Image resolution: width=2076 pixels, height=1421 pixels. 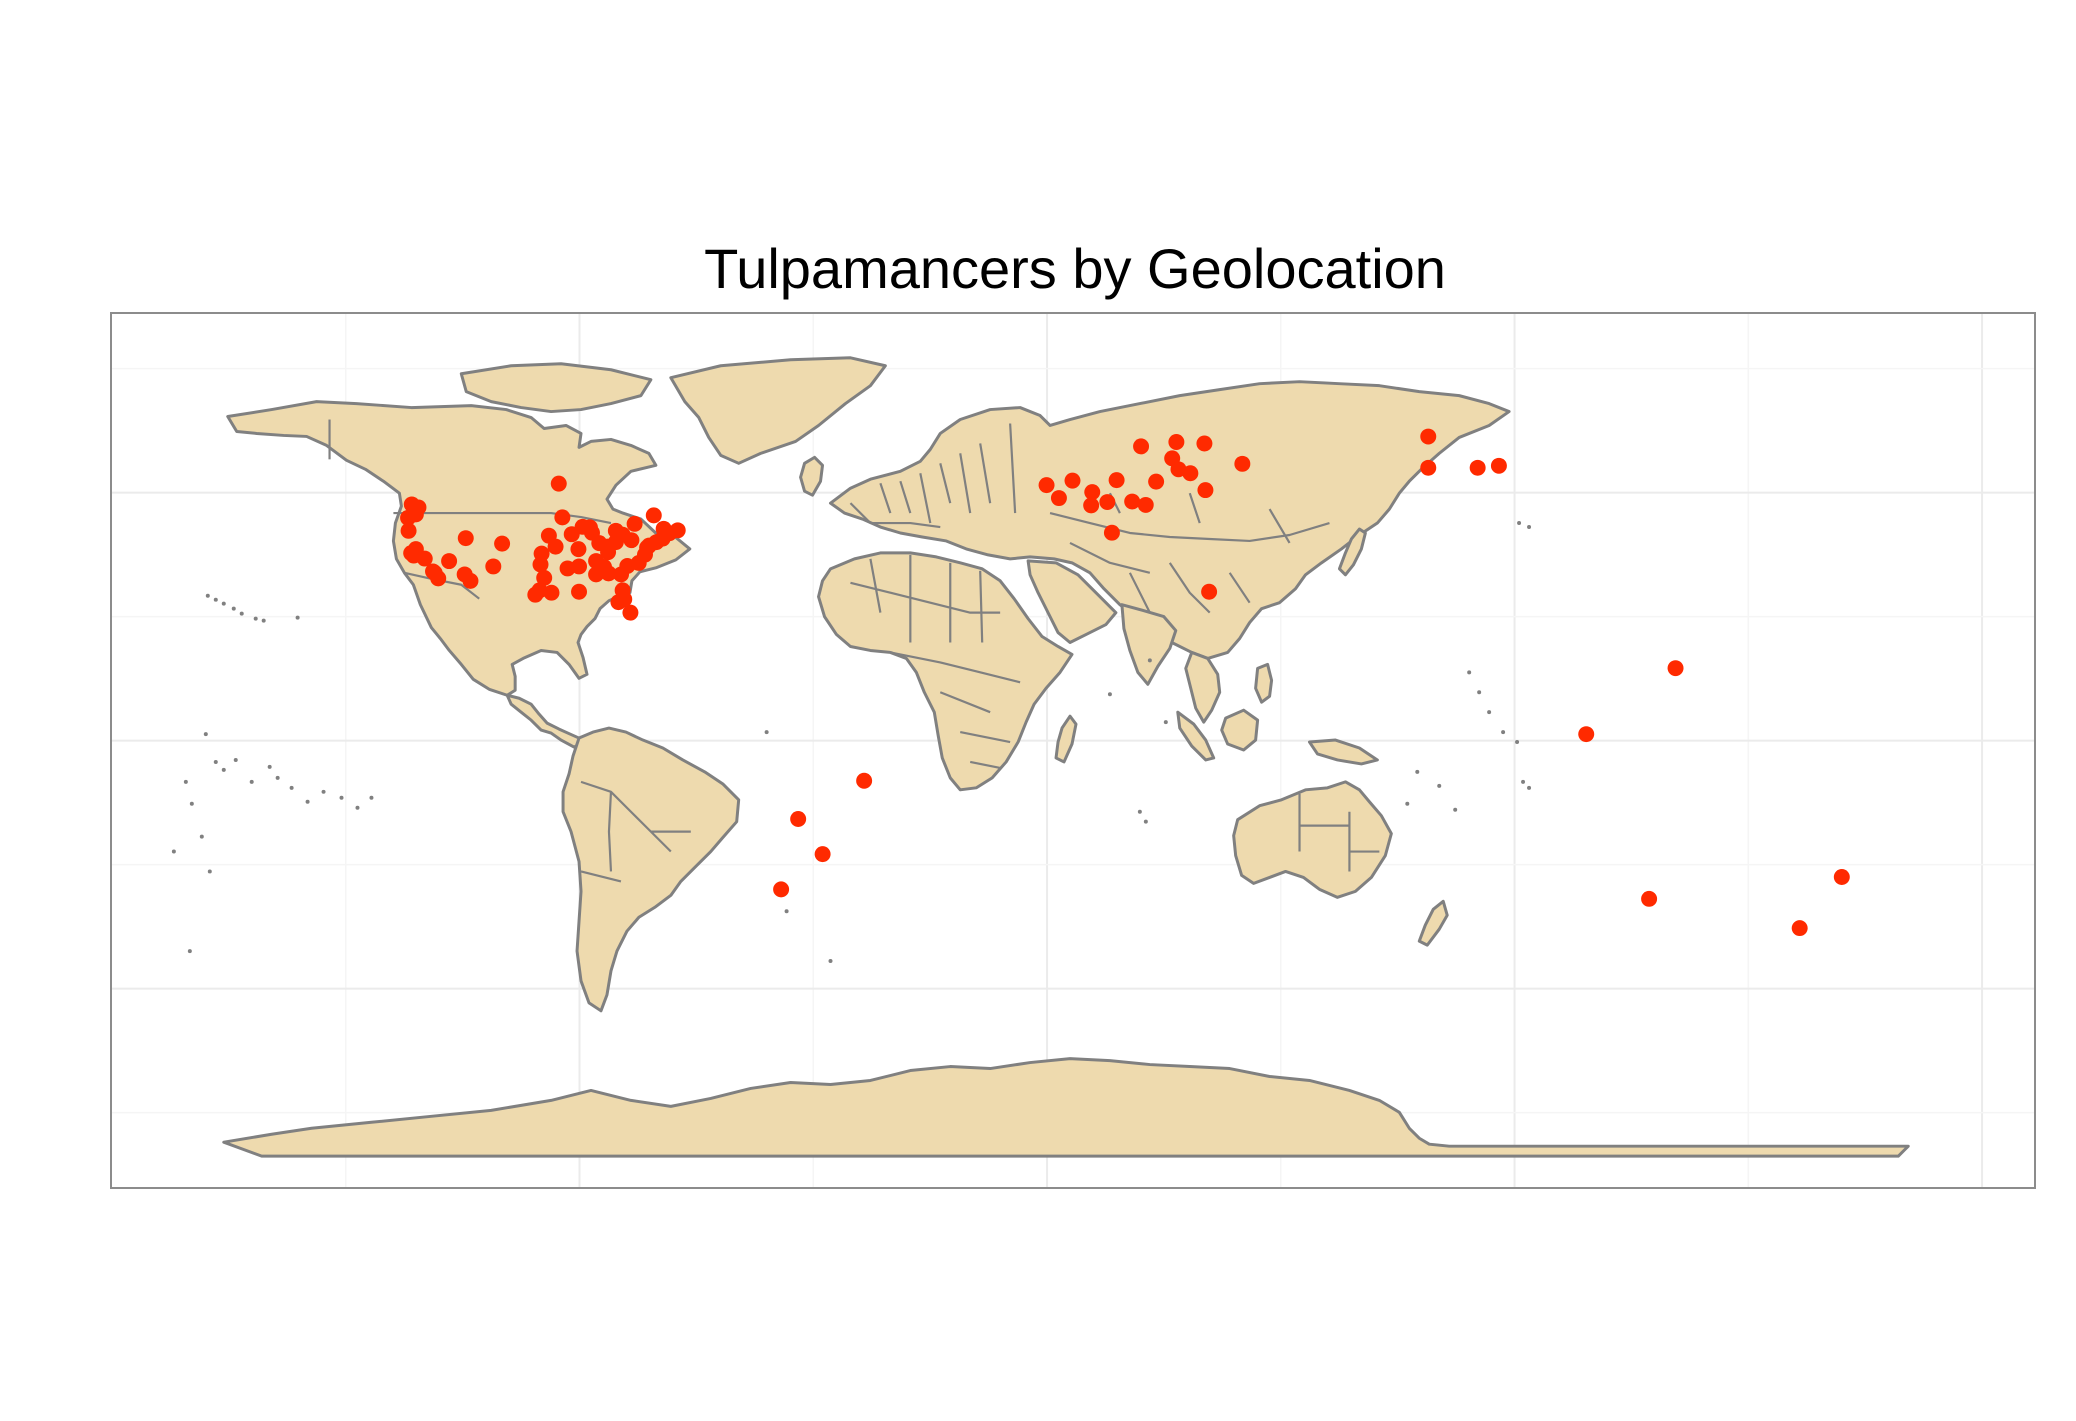 I want to click on border-us-mexico, so click(x=442, y=585).